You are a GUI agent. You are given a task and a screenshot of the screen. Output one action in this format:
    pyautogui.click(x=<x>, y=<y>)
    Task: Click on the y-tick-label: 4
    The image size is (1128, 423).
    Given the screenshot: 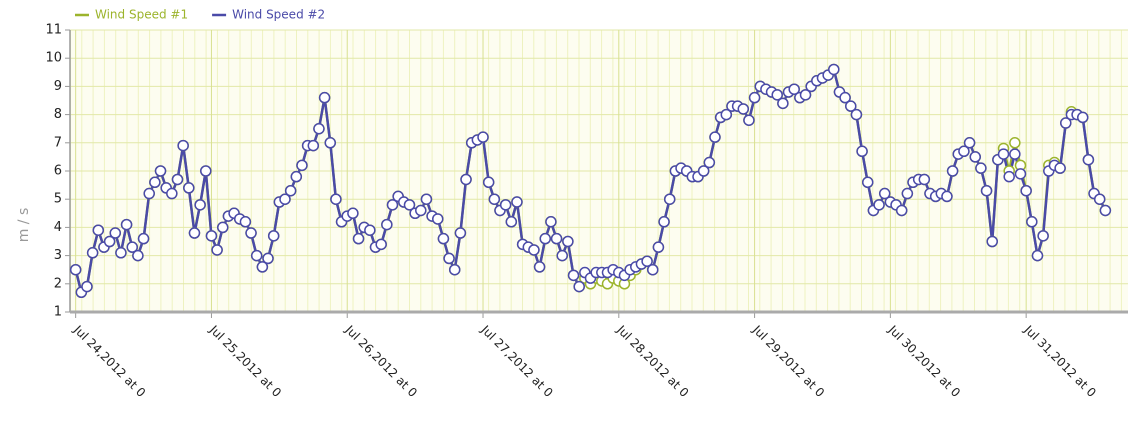 What is the action you would take?
    pyautogui.click(x=58, y=227)
    